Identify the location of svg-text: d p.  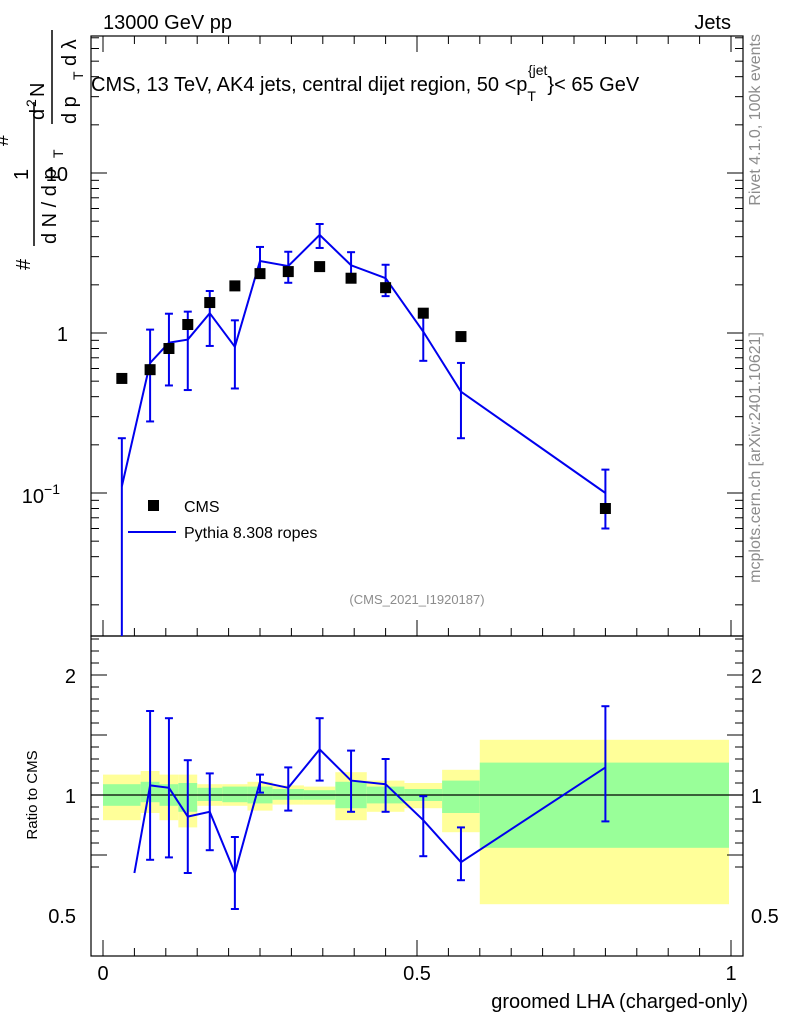
(70, 110).